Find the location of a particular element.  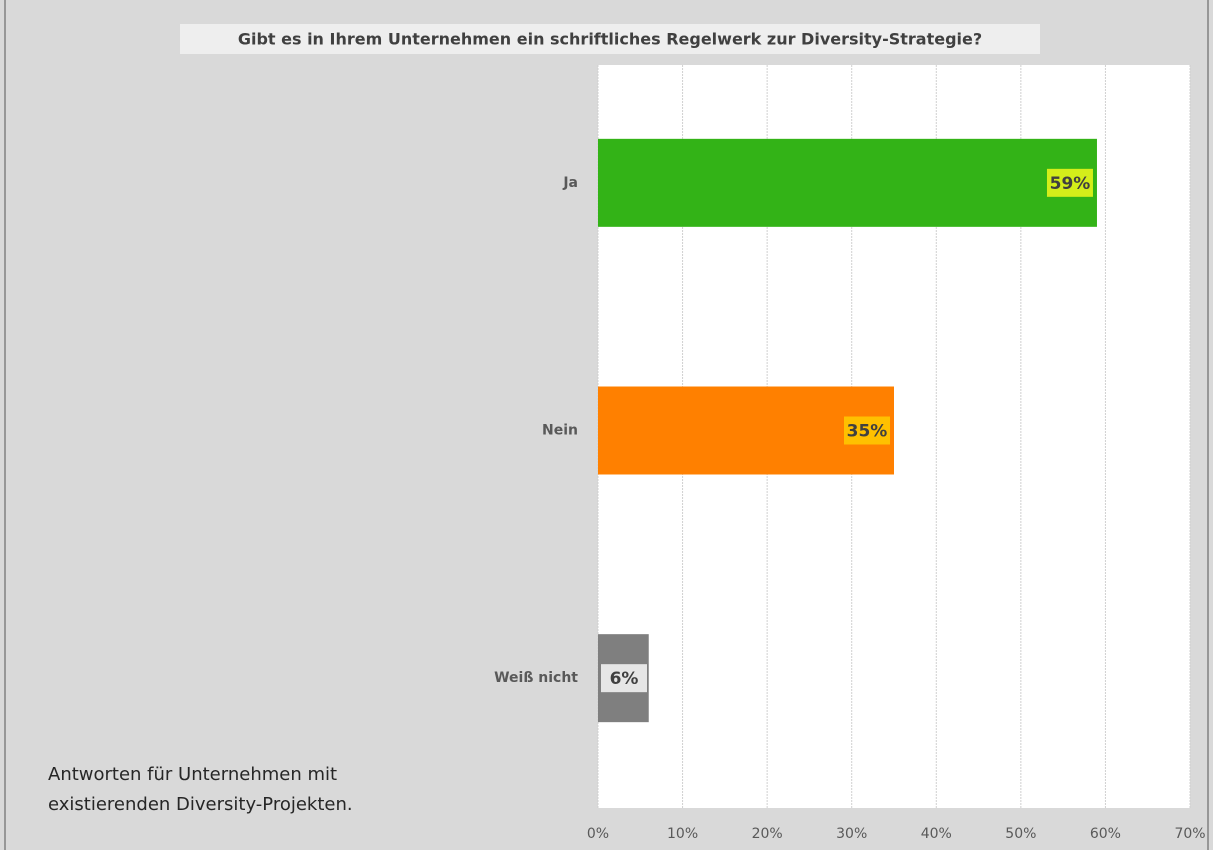

data-label: 59% is located at coordinates (1070, 184).